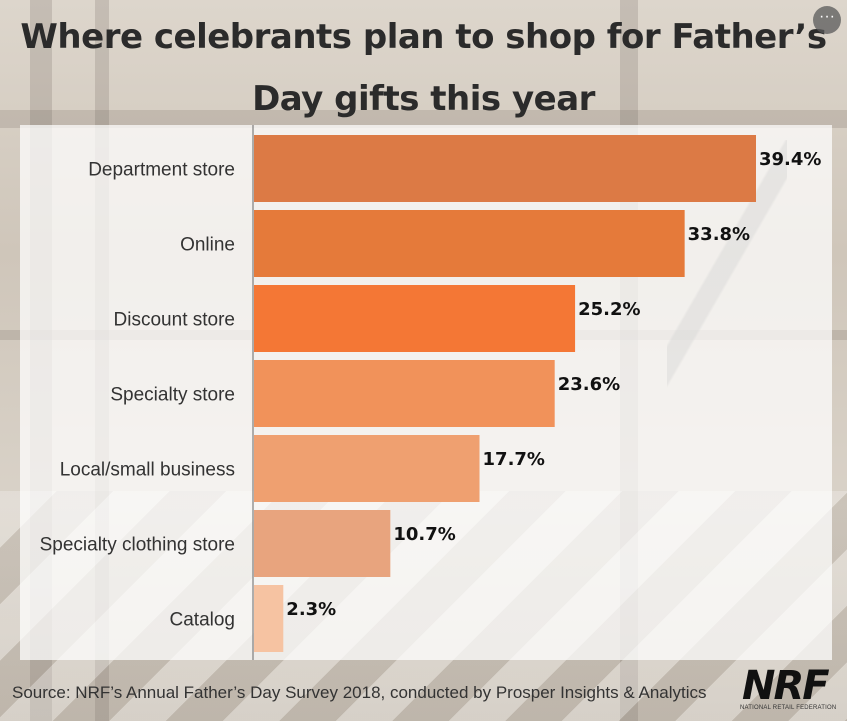 The width and height of the screenshot is (847, 721). What do you see at coordinates (137, 545) in the screenshot?
I see `category-label: Specialty clothing store` at bounding box center [137, 545].